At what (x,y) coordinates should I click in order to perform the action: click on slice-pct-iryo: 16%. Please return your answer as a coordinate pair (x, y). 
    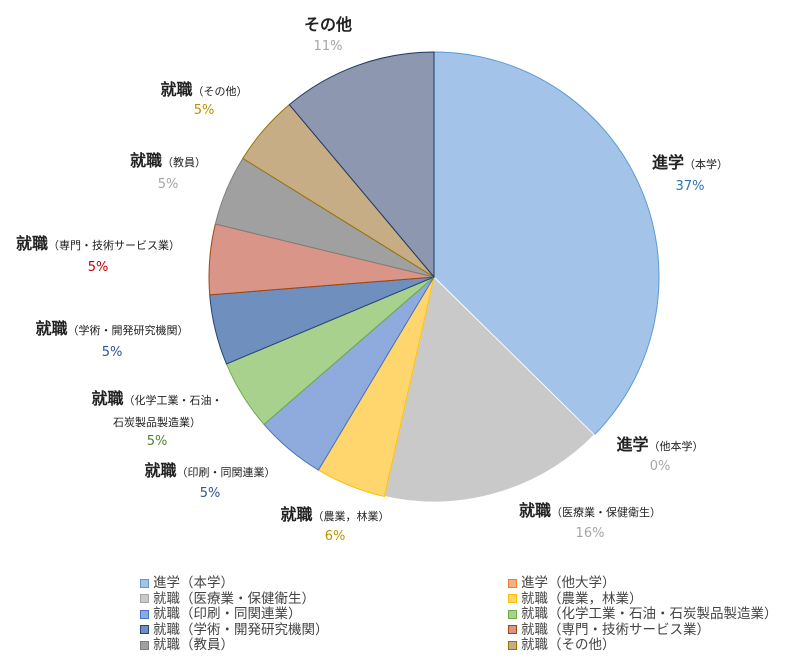
    Looking at the image, I should click on (590, 533).